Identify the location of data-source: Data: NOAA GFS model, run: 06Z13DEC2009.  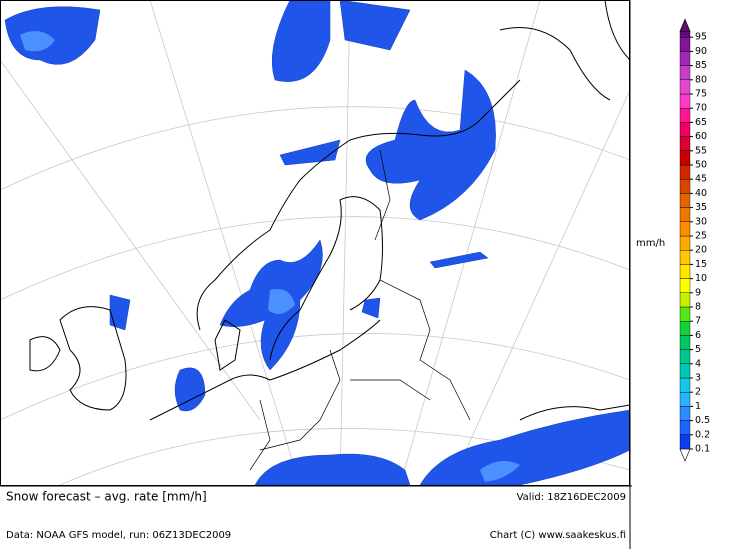
(118, 535).